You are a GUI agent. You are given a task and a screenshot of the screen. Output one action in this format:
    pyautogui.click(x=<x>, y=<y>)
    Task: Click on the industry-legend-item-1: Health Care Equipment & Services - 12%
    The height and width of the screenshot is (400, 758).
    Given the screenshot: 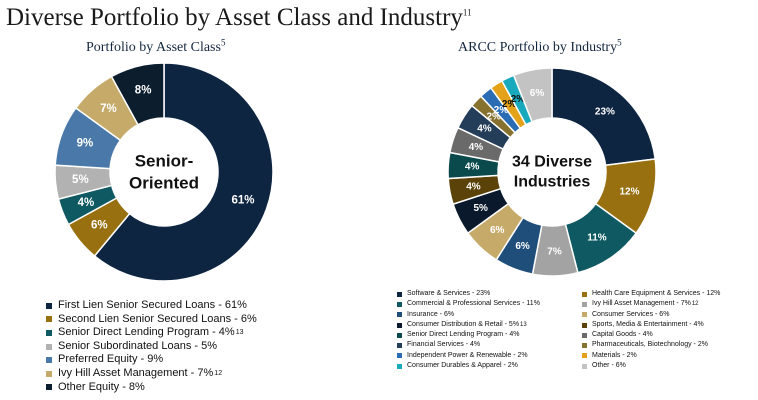 What is the action you would take?
    pyautogui.click(x=651, y=294)
    